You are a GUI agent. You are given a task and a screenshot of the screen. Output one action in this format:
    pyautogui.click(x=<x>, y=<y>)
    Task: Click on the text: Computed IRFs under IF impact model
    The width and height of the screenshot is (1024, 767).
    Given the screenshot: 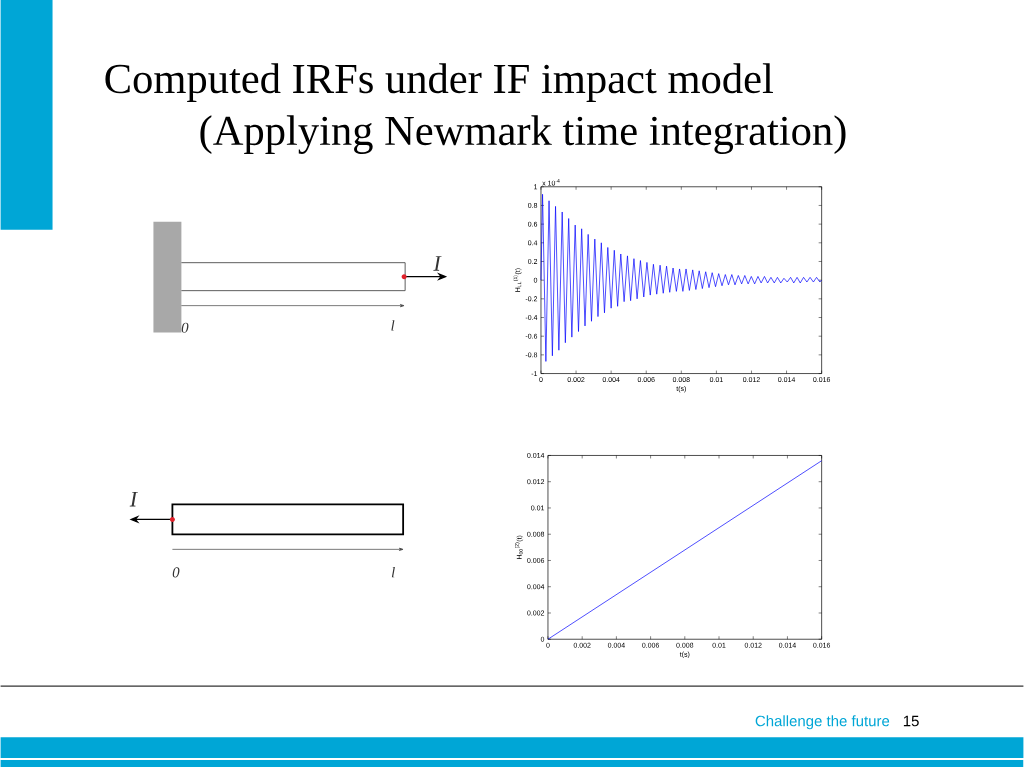 What is the action you would take?
    pyautogui.click(x=439, y=82)
    